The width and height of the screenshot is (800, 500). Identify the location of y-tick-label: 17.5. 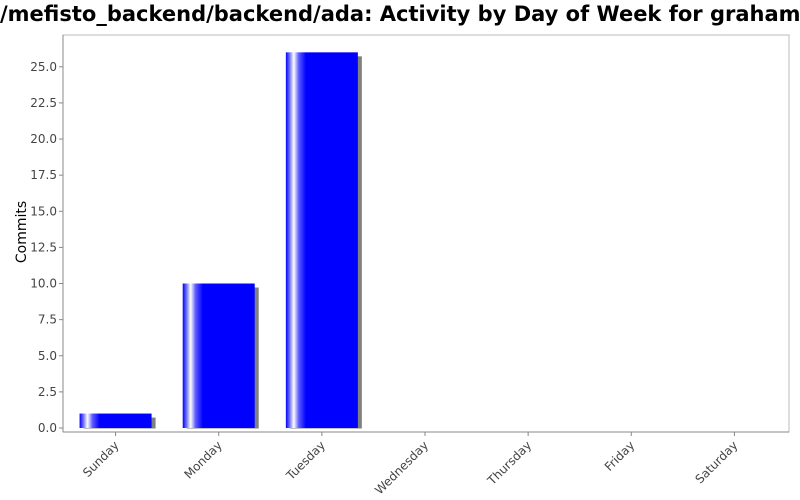
(43, 175).